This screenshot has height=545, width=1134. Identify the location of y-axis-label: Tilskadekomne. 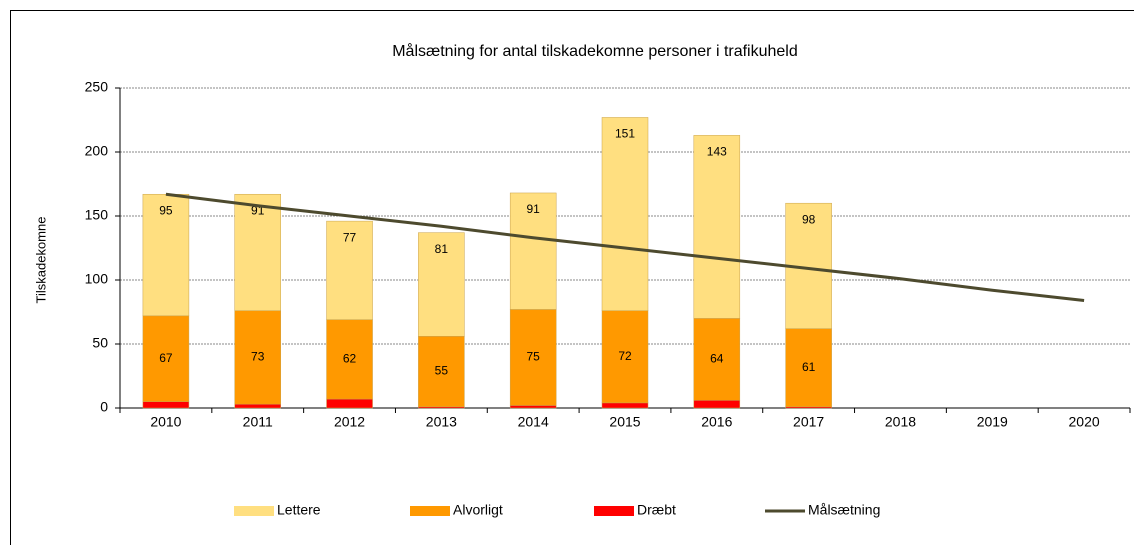
(40, 260).